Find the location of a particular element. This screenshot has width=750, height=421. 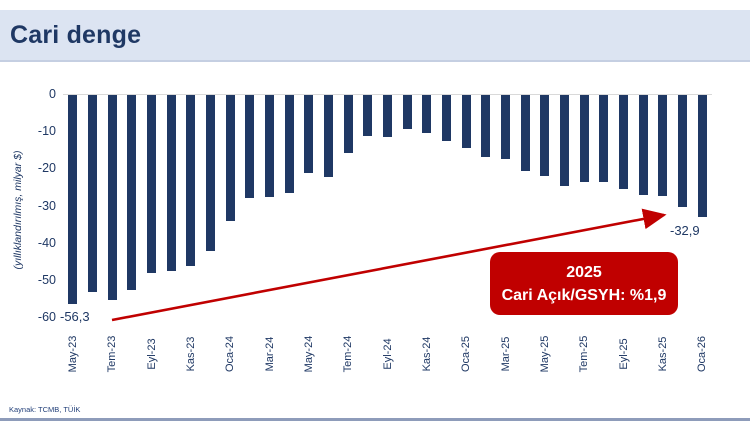

bottom-divider is located at coordinates (375, 419).